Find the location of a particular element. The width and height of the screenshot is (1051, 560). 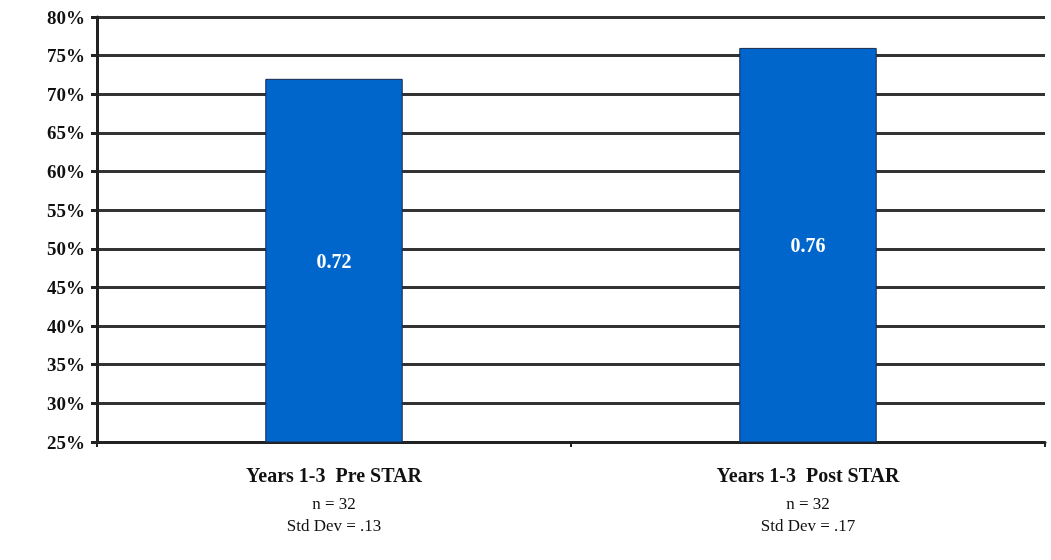

y-tick-label: 55% is located at coordinates (66, 210).